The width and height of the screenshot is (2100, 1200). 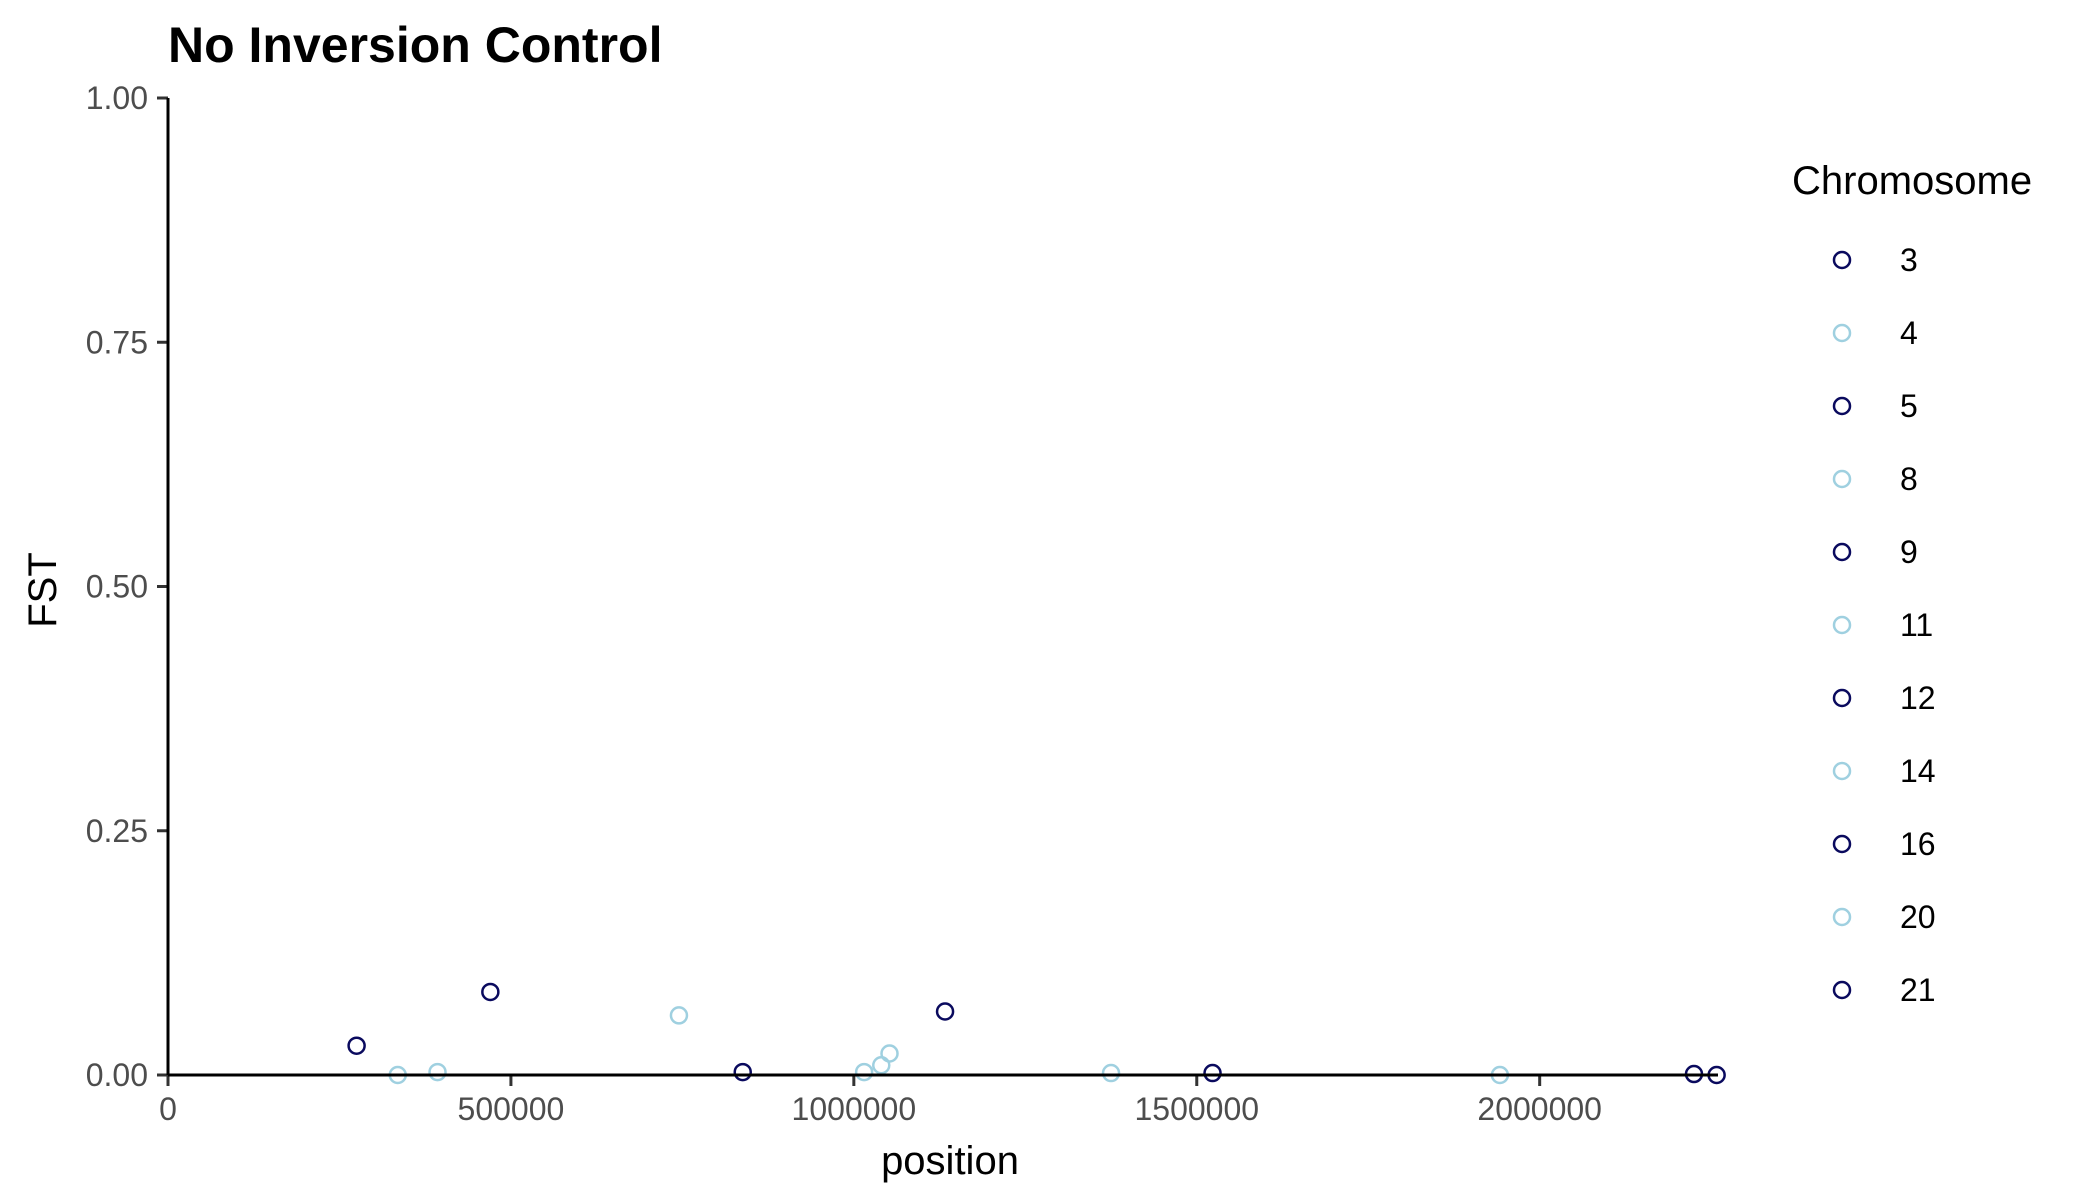 What do you see at coordinates (117, 1075) in the screenshot?
I see `y-tick-label: 0.00` at bounding box center [117, 1075].